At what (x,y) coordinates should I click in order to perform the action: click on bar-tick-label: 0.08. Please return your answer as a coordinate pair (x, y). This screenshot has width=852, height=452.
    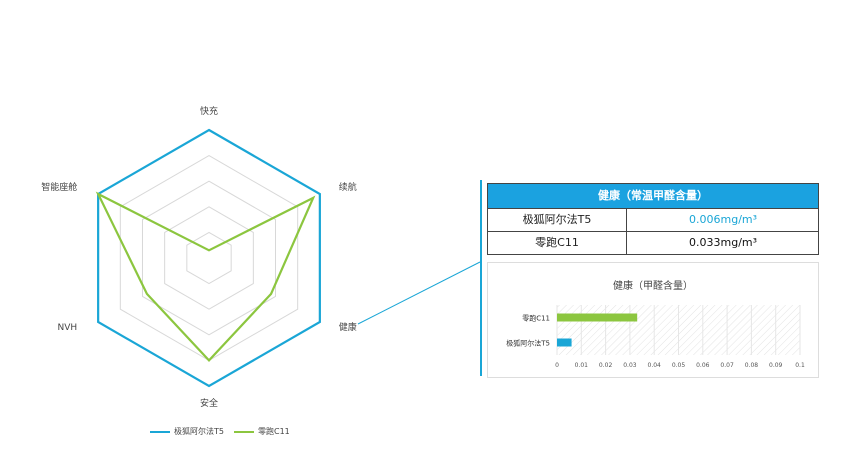
    Looking at the image, I should click on (752, 365).